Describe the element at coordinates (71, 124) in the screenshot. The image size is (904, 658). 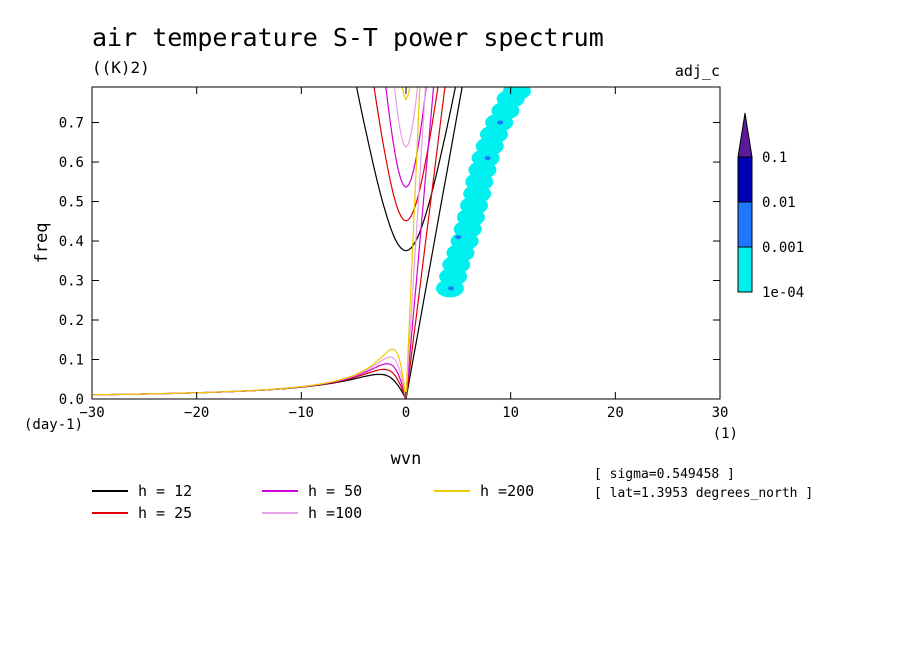
I see `y-tick-label-7: 0.7` at that location.